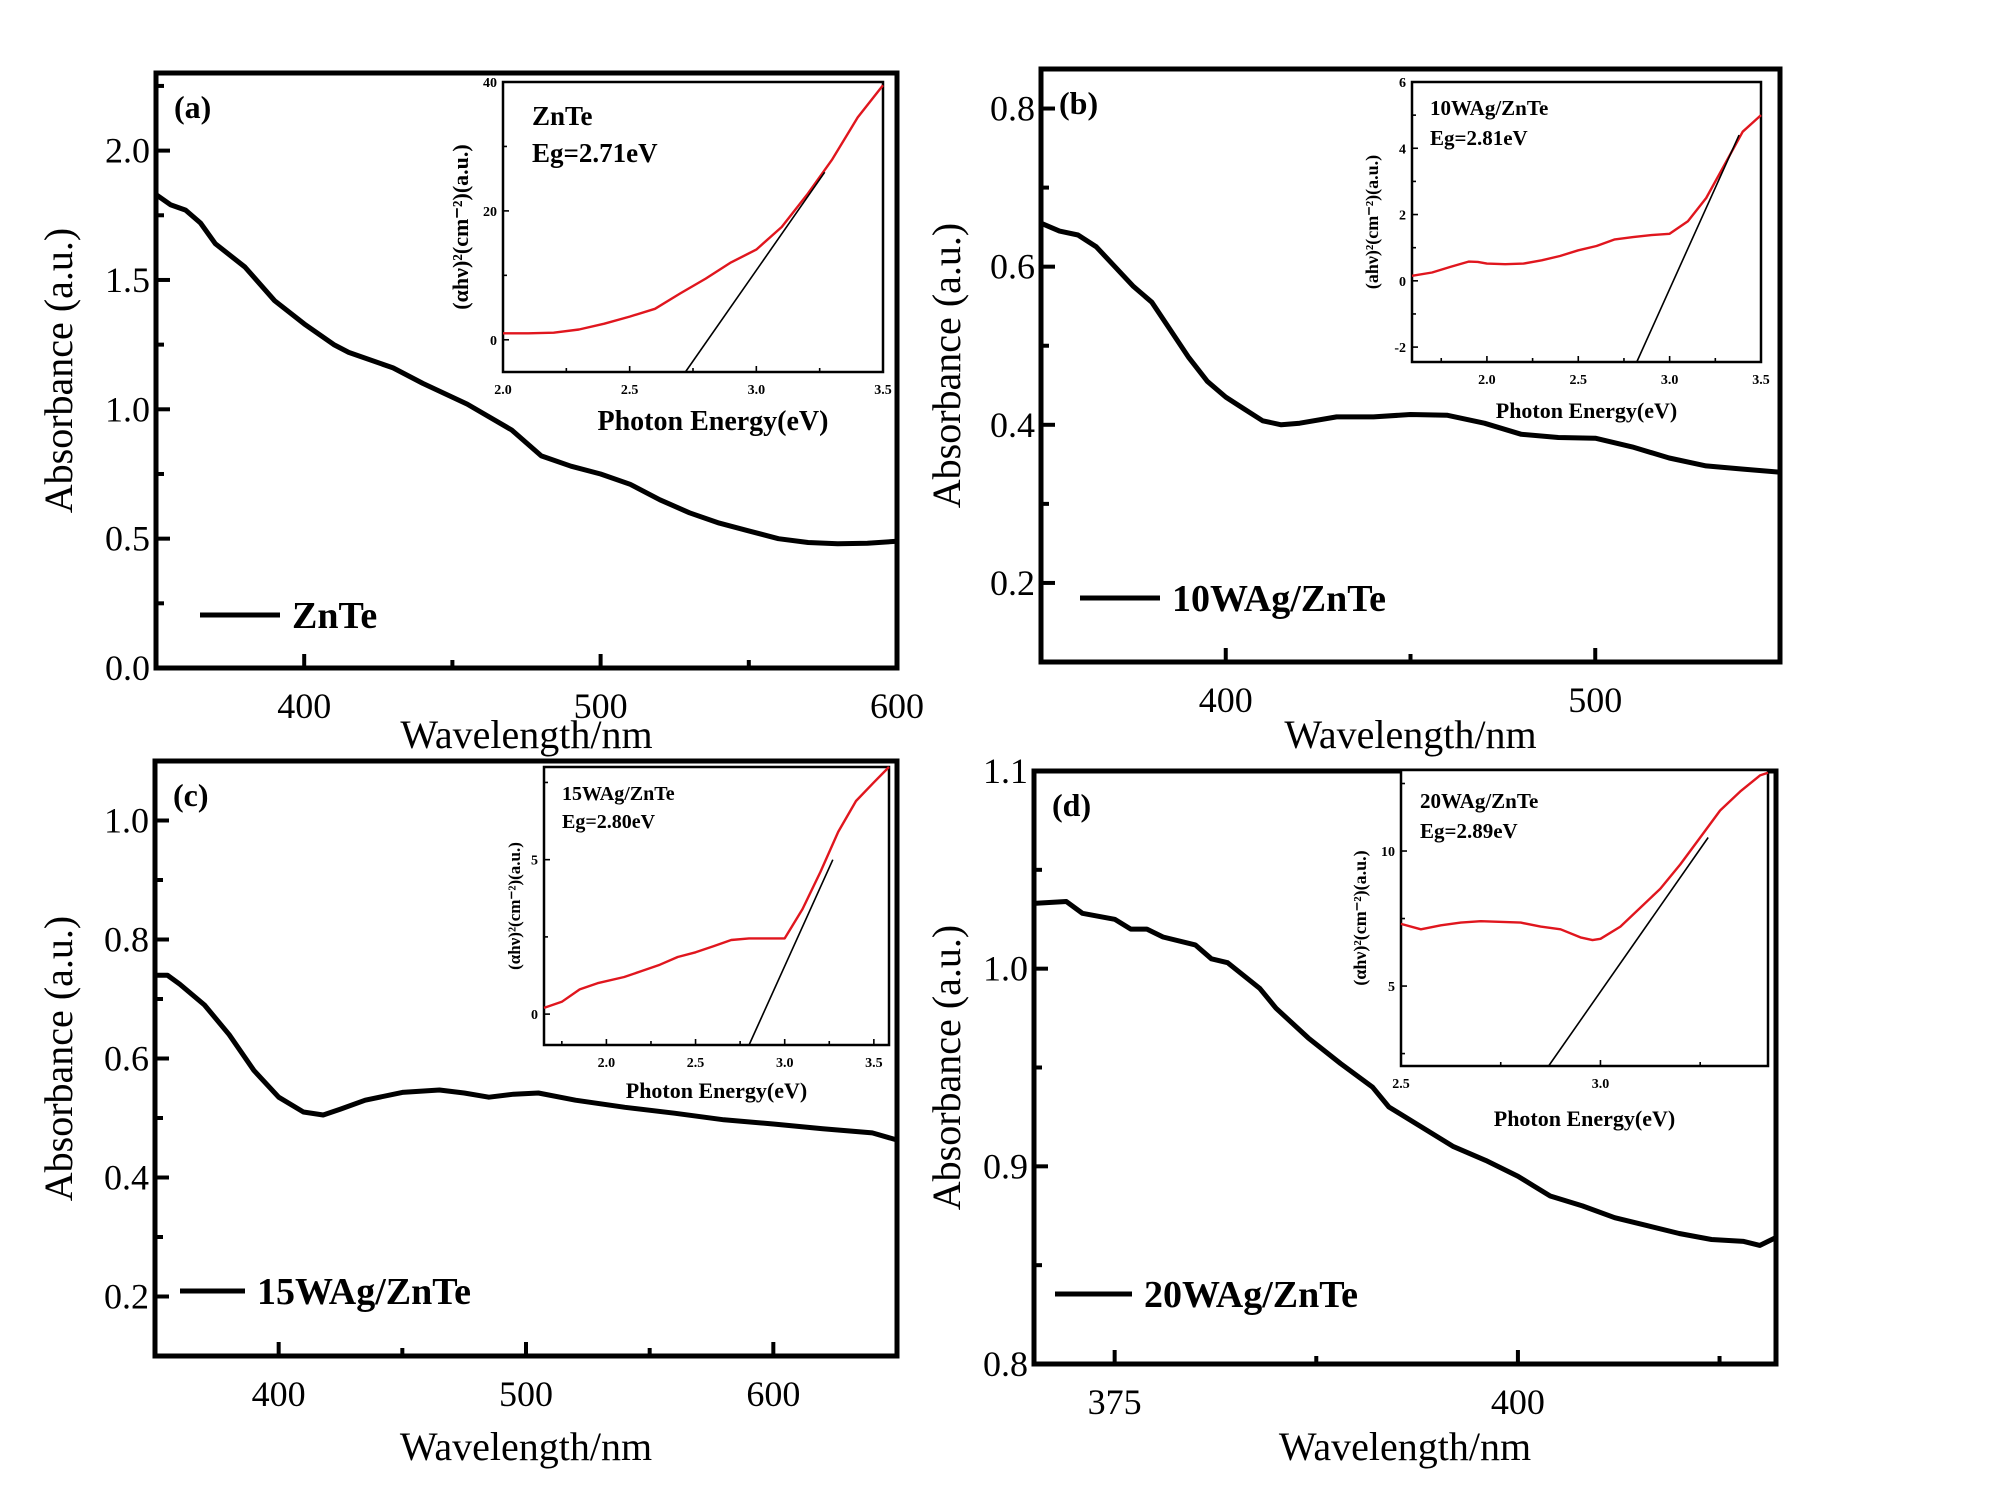  I want to click on y-tick-label: 1.5, so click(127, 280).